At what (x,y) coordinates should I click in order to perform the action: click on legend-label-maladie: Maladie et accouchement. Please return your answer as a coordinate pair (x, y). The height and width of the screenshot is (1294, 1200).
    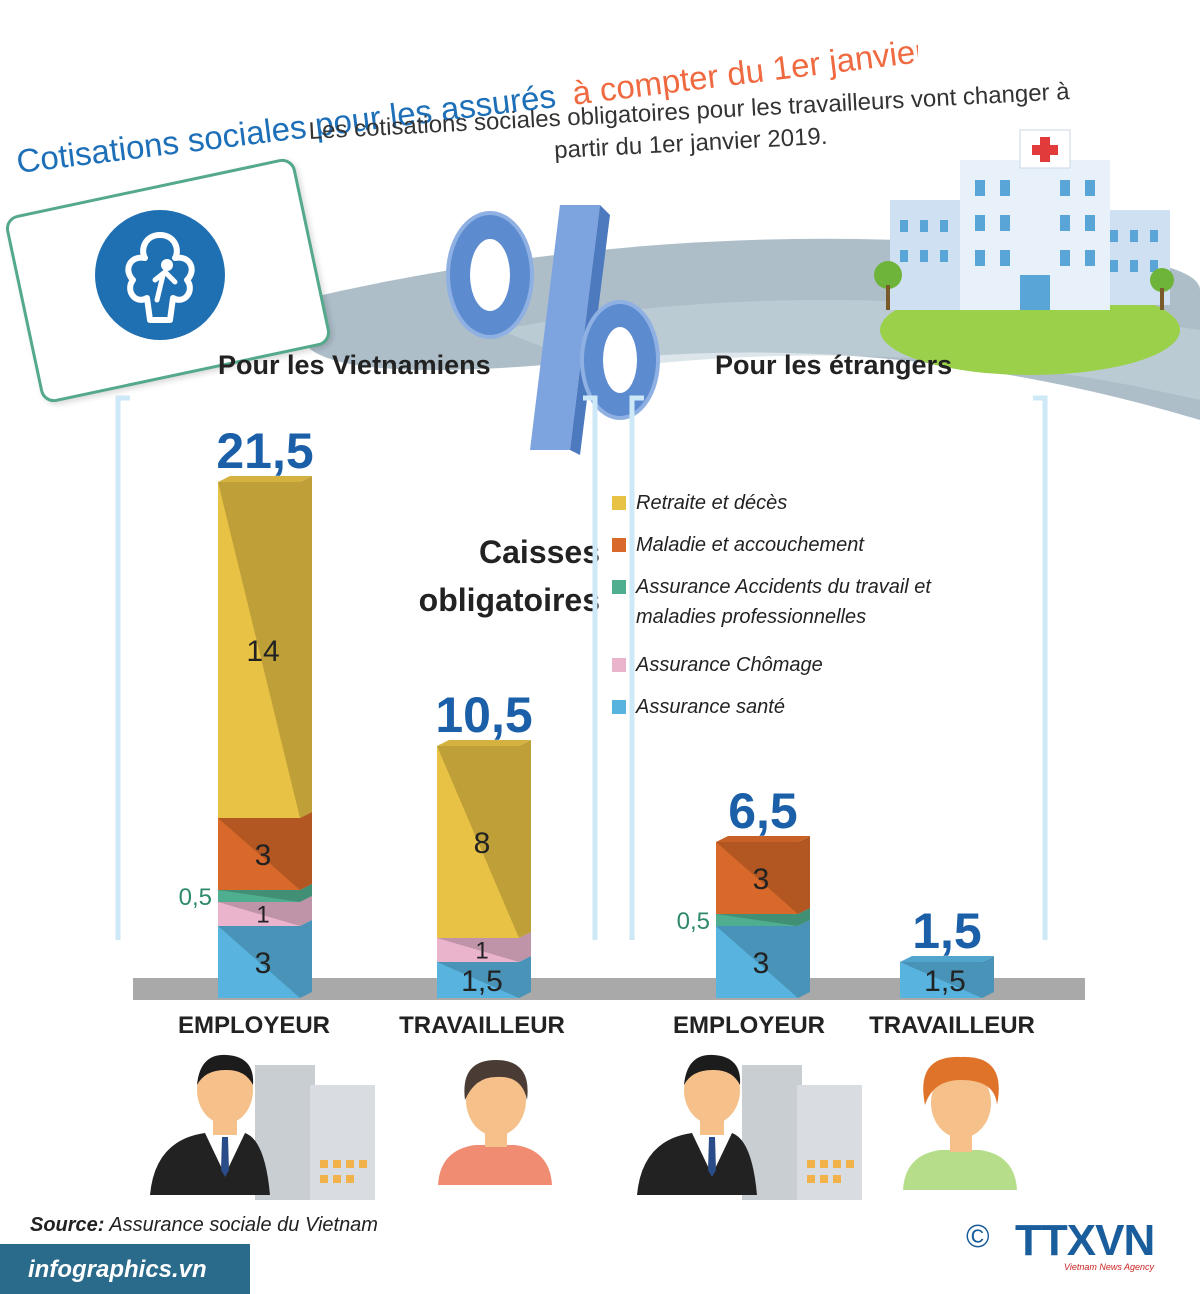
    Looking at the image, I should click on (750, 545).